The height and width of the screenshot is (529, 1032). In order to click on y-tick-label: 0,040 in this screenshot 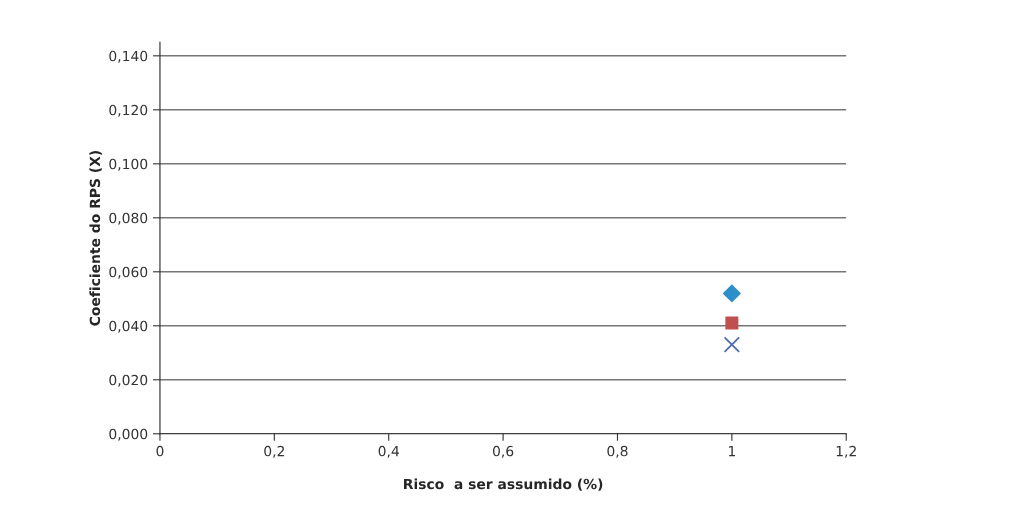, I will do `click(128, 326)`.